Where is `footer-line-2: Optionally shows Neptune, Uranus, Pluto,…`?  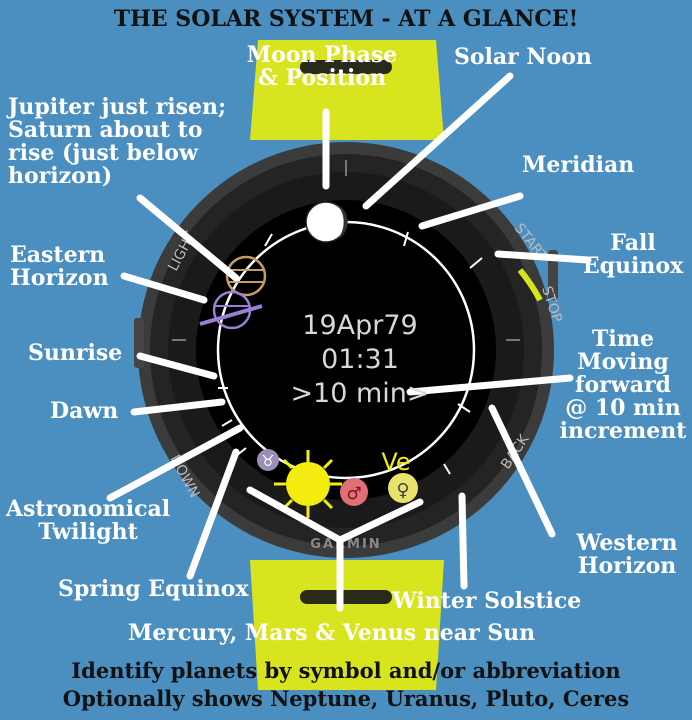
footer-line-2: Optionally shows Neptune, Uranus, Pluto,… is located at coordinates (346, 698).